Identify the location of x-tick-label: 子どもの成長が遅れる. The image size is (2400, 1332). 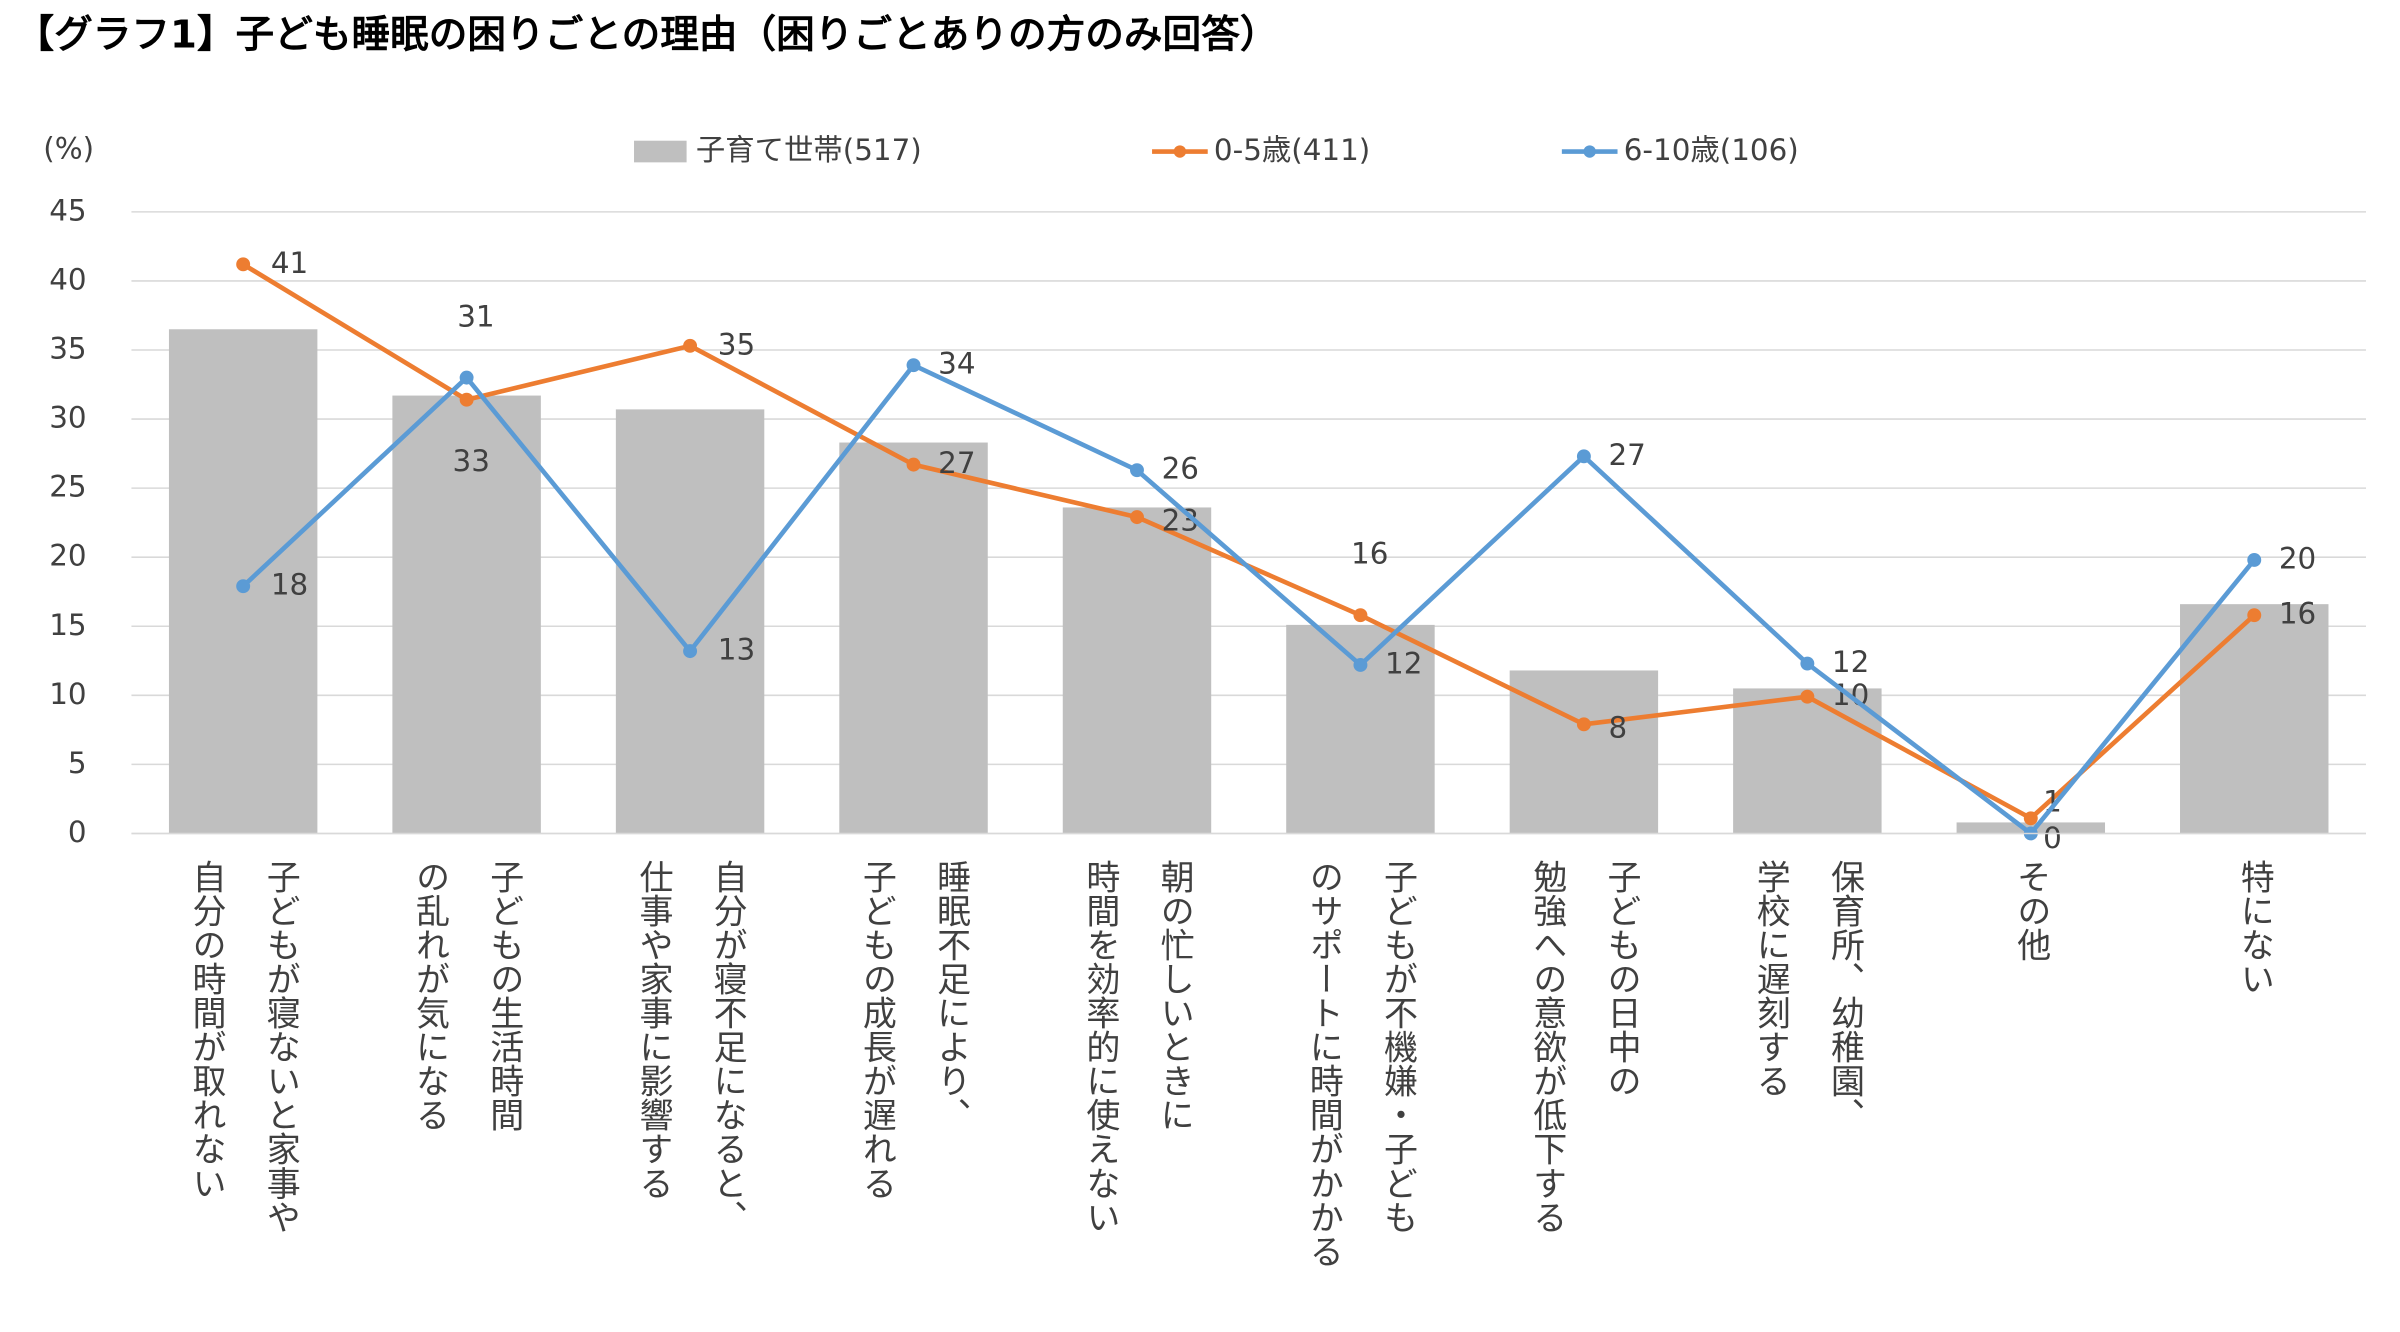
(876, 1030).